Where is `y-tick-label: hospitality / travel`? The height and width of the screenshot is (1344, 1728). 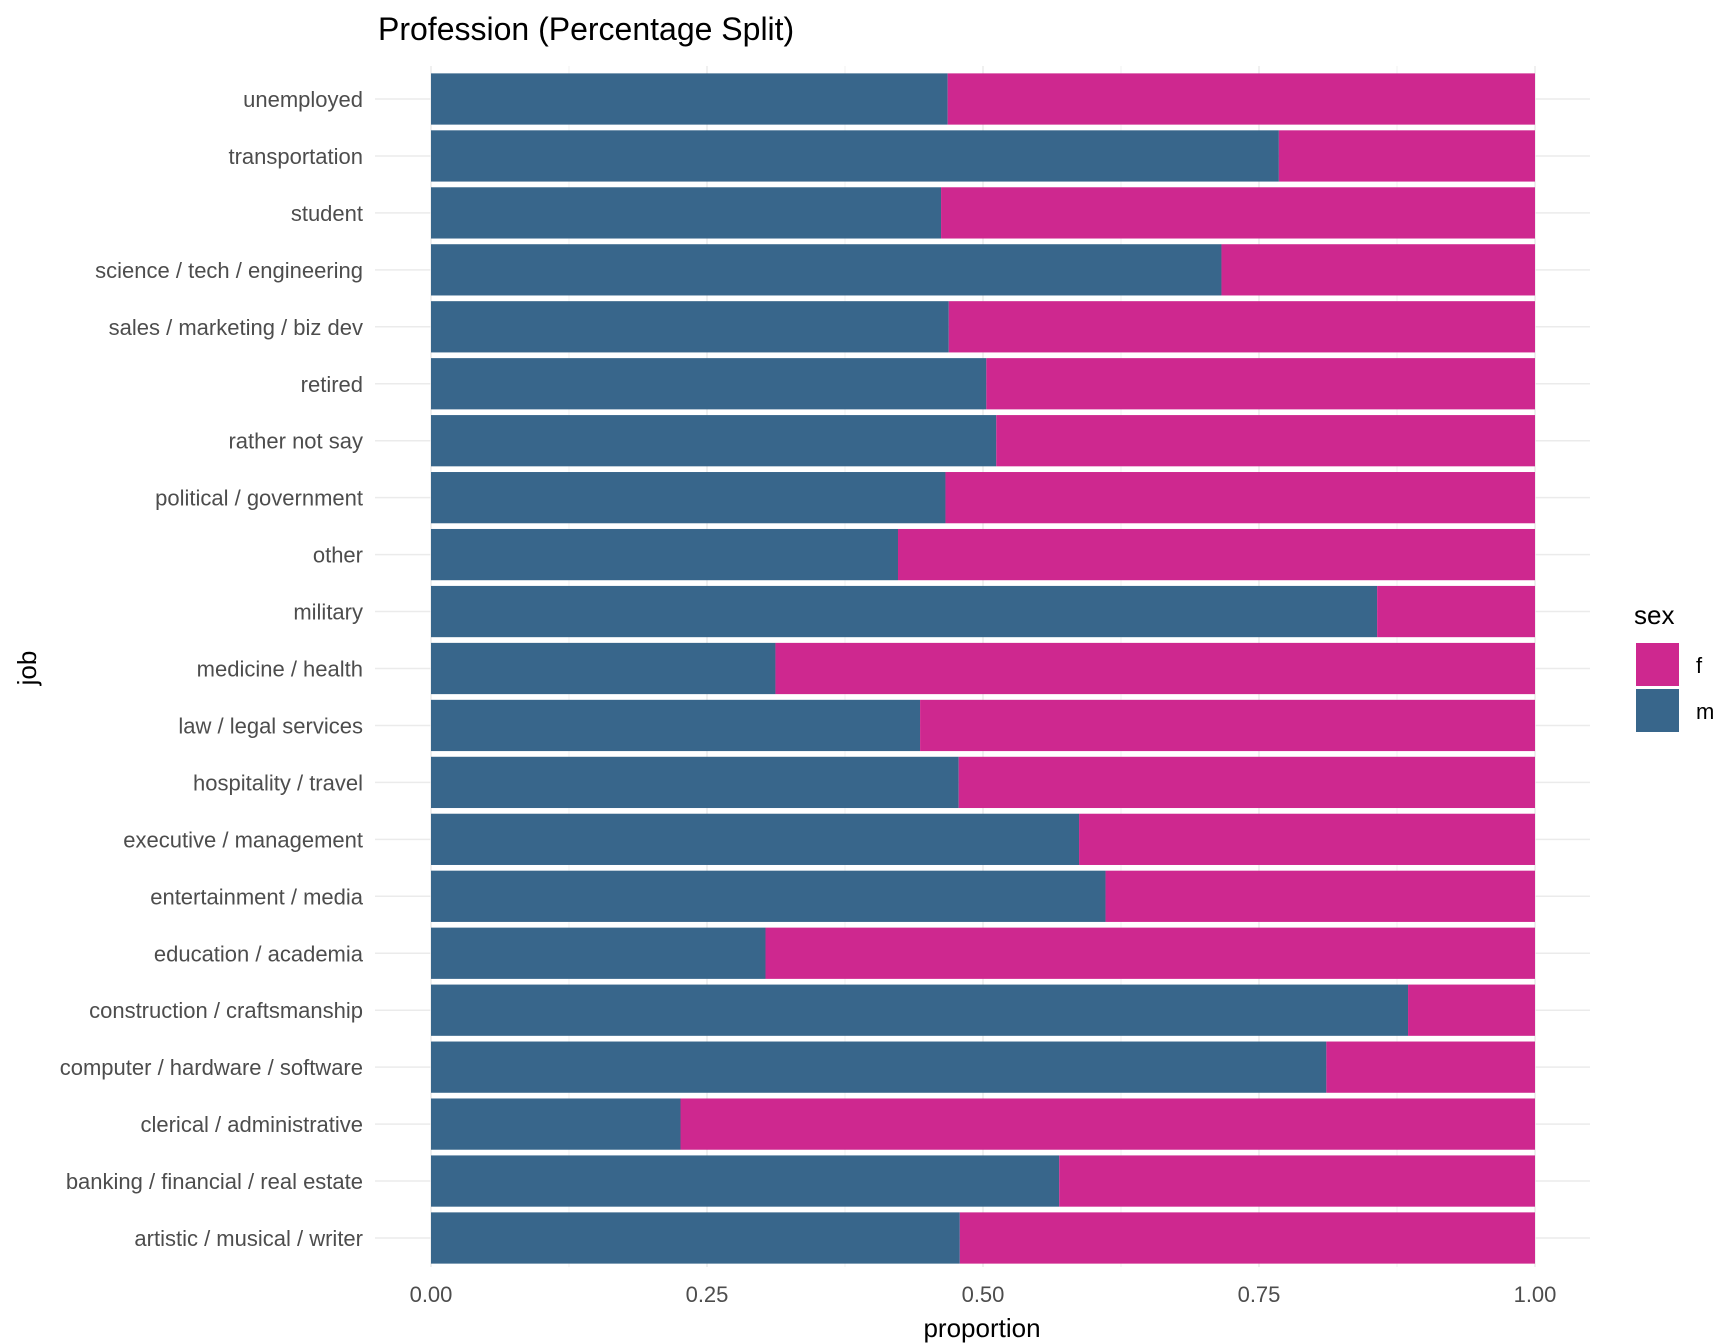
y-tick-label: hospitality / travel is located at coordinates (278, 782).